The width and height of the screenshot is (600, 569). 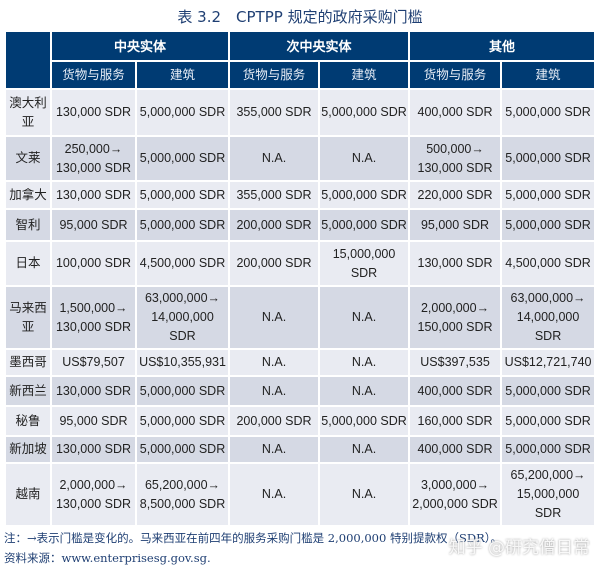 What do you see at coordinates (93, 494) in the screenshot?
I see `threshold-cell: 2,000,000→ 130,000 SDR` at bounding box center [93, 494].